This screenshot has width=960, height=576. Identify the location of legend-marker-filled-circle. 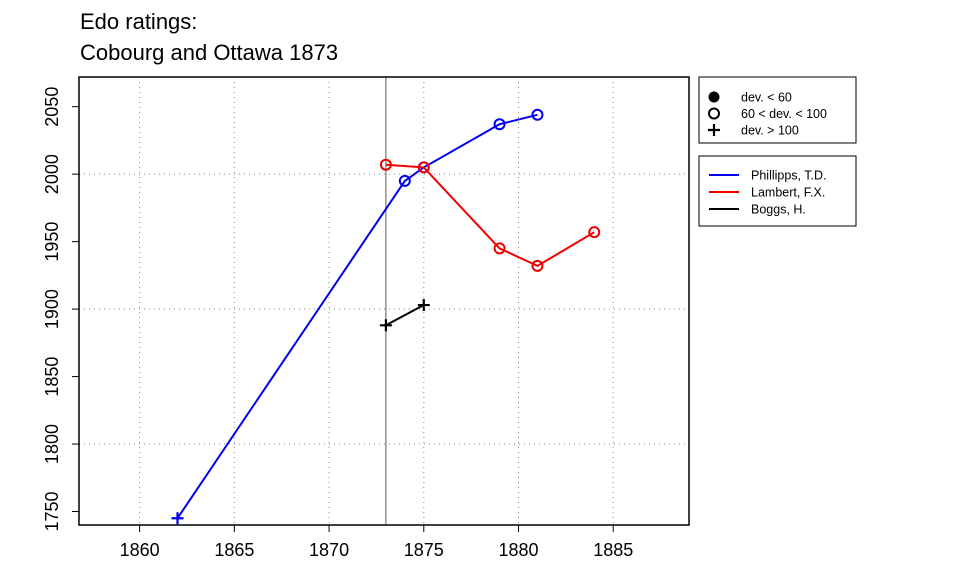
(714, 97).